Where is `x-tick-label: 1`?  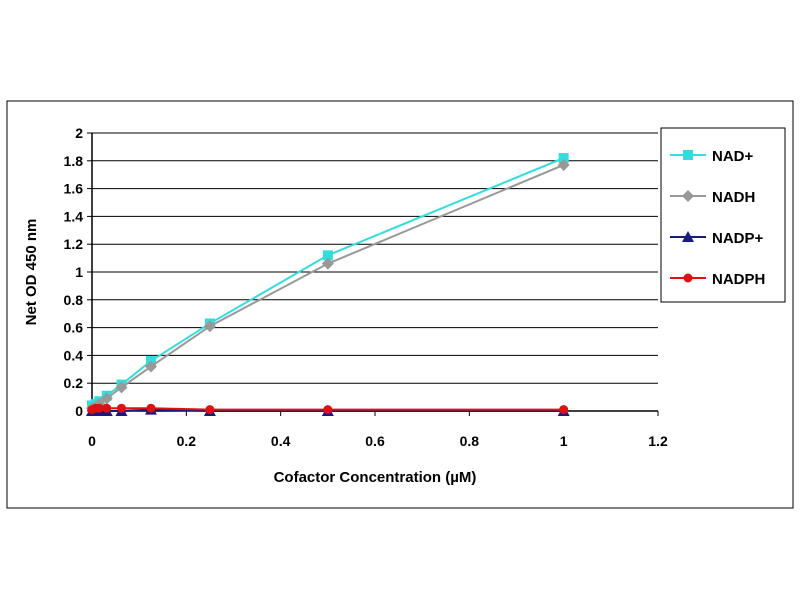
x-tick-label: 1 is located at coordinates (564, 441).